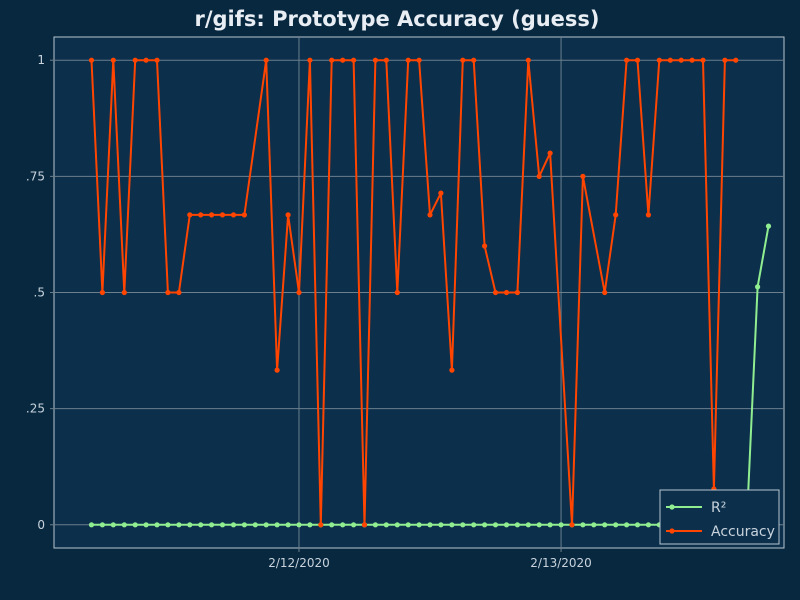 This screenshot has width=800, height=600. What do you see at coordinates (35, 409) in the screenshot?
I see `y-tick-label: .25` at bounding box center [35, 409].